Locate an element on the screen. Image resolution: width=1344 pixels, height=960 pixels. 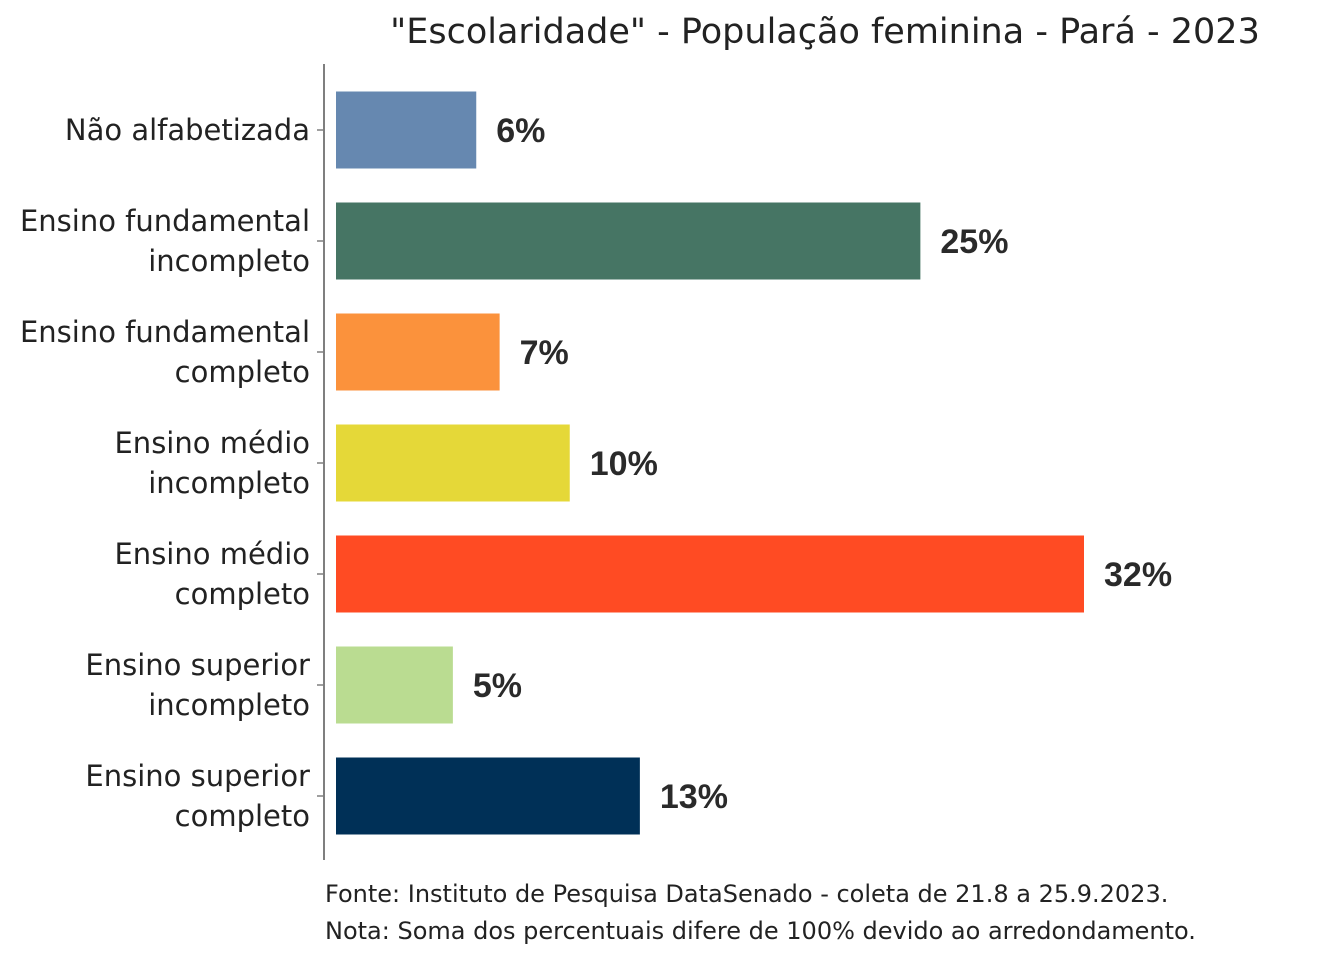
value-label: 10% is located at coordinates (624, 464).